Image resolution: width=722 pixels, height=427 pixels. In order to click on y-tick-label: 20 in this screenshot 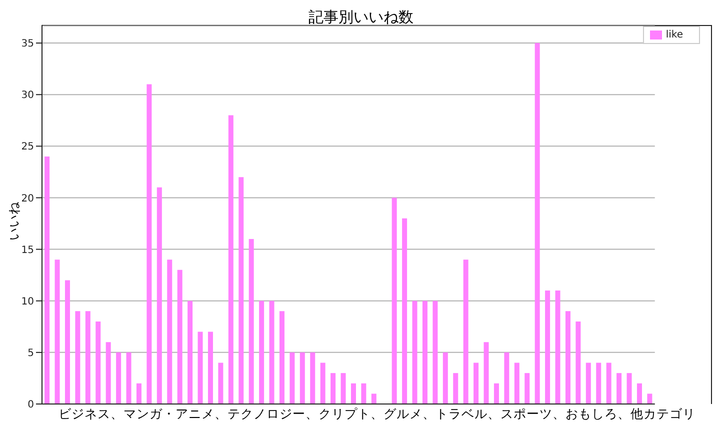, I will do `click(27, 198)`.